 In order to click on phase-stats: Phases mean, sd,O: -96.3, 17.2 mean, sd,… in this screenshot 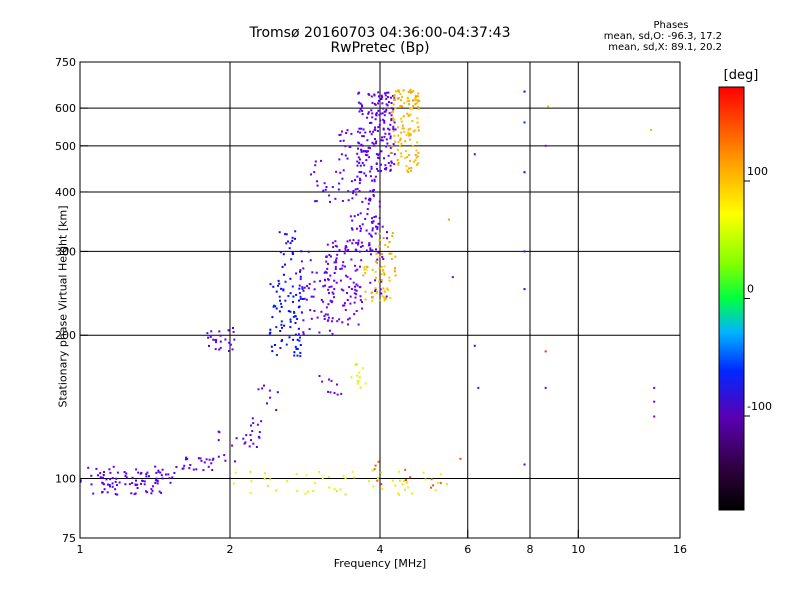, I will do `click(654, 36)`.